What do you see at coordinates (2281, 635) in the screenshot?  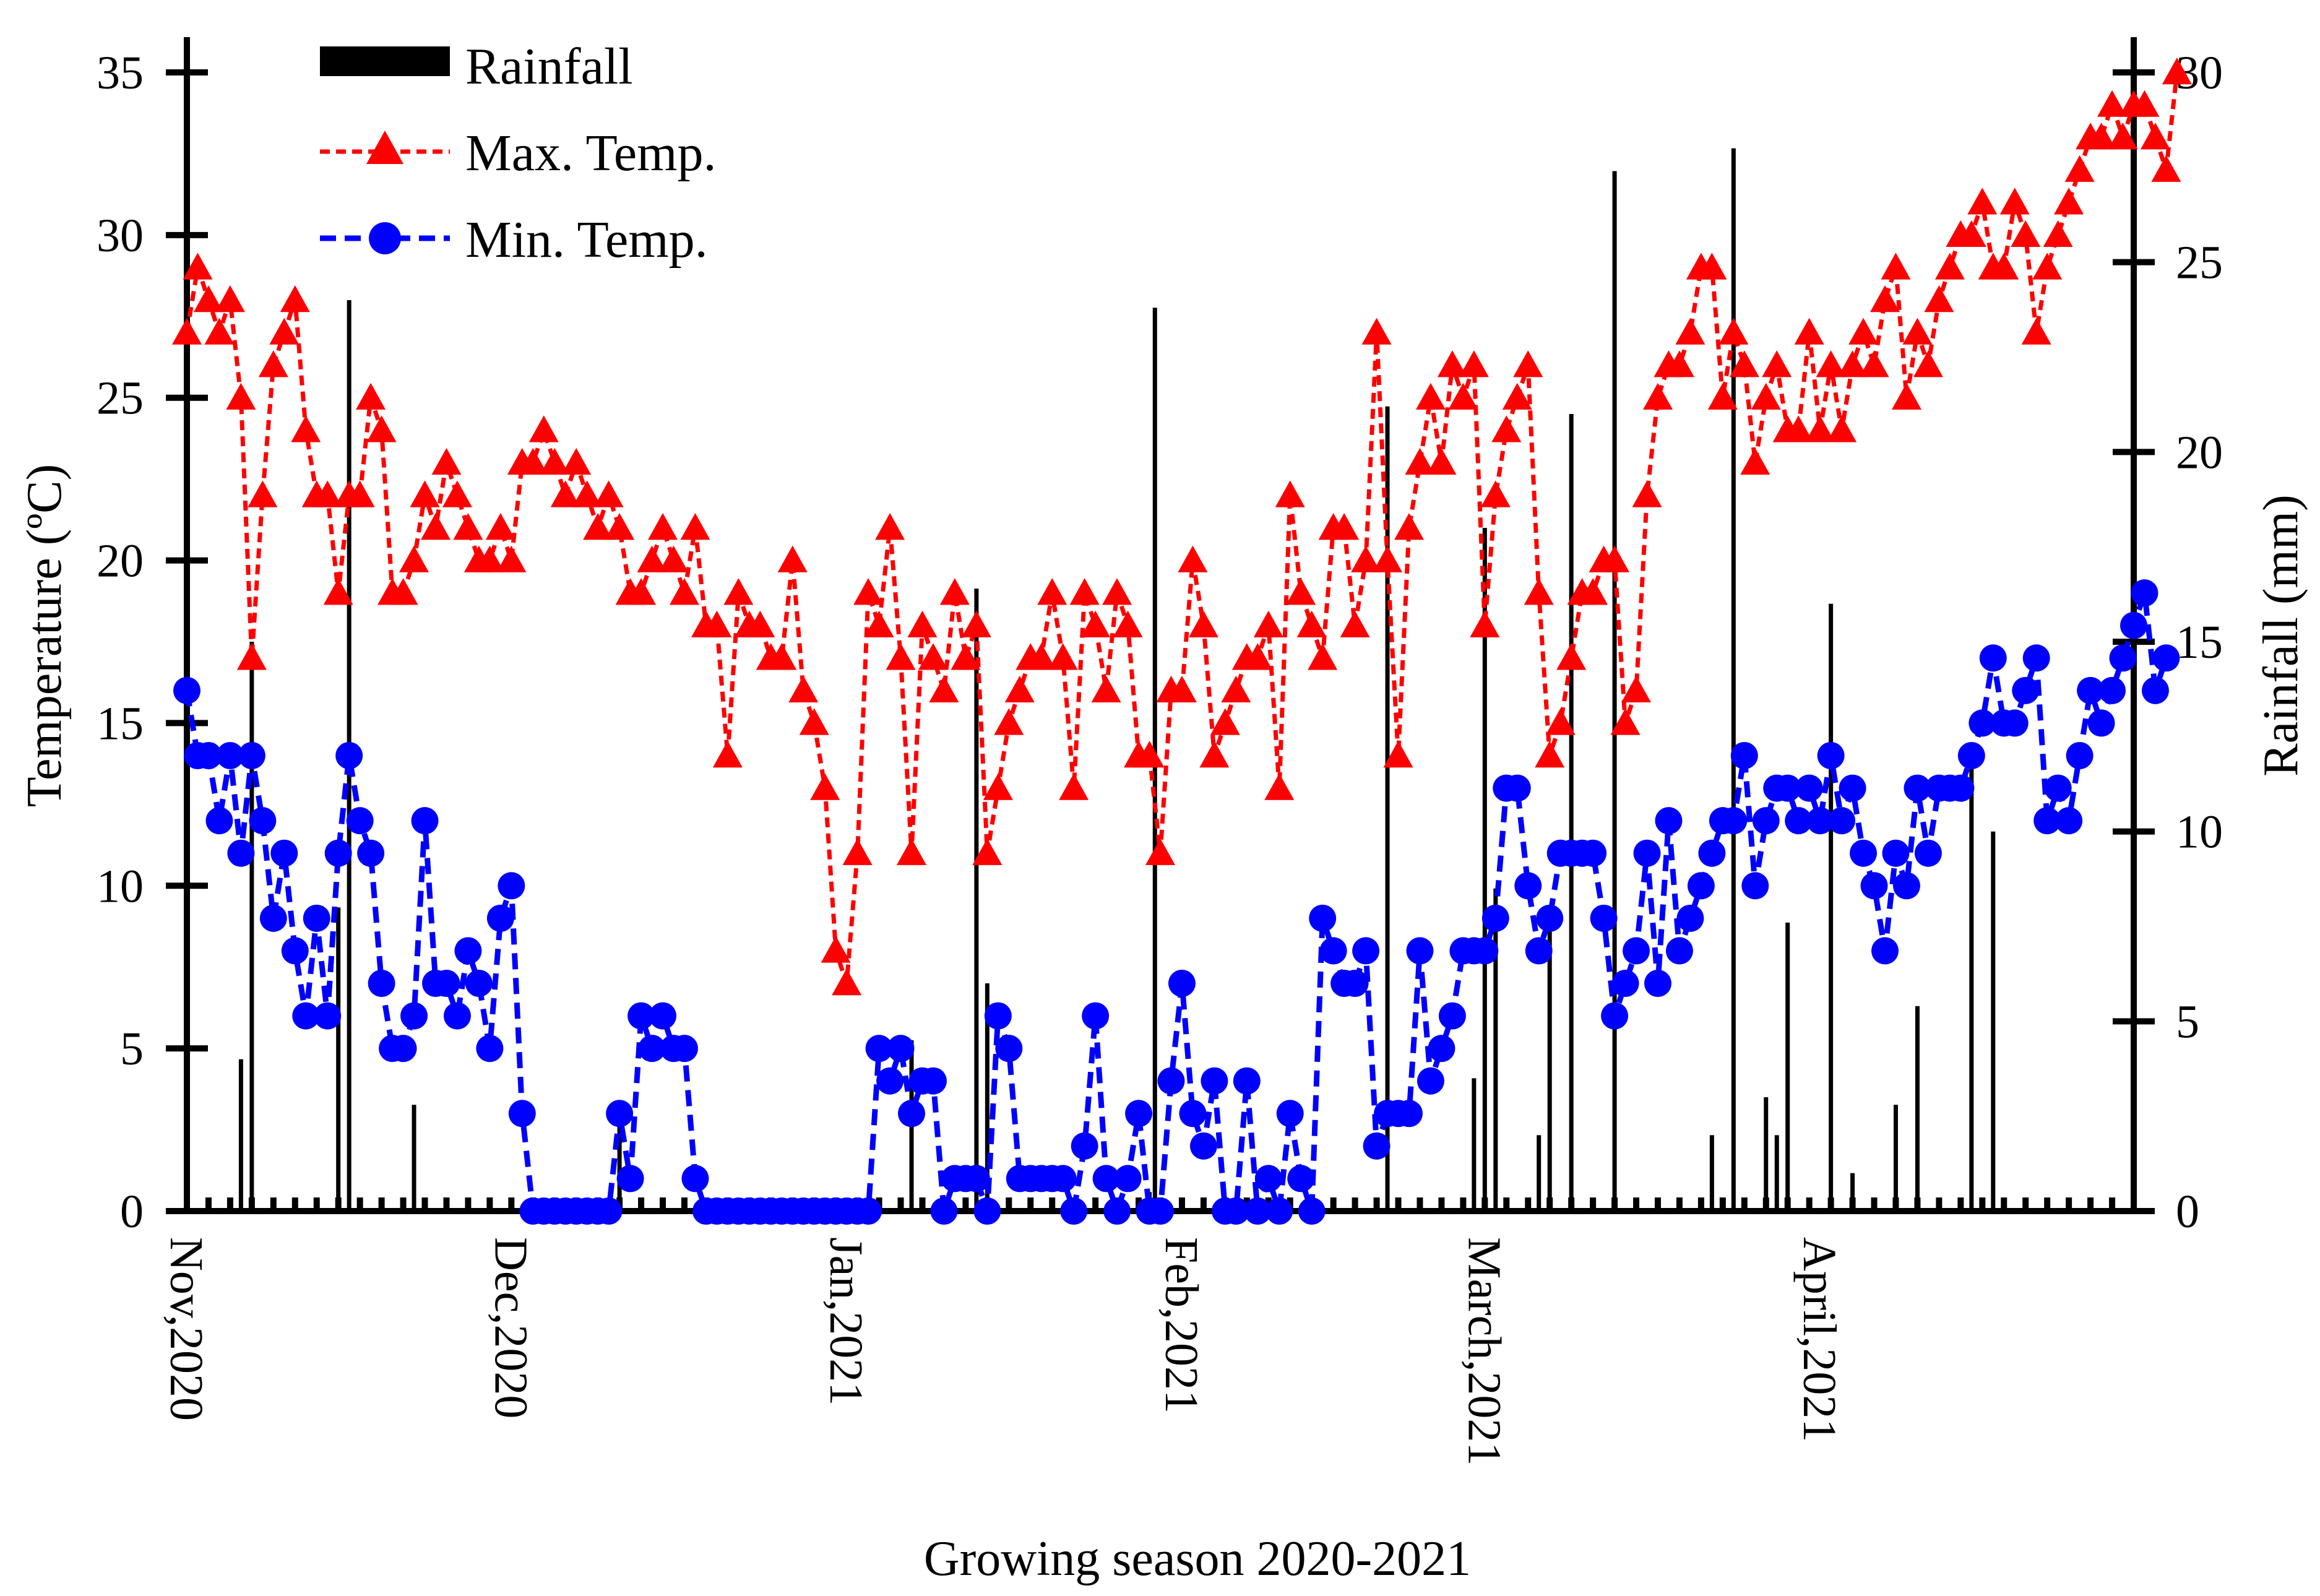 I see `right-y-axis-title: Rainfall (mm)` at bounding box center [2281, 635].